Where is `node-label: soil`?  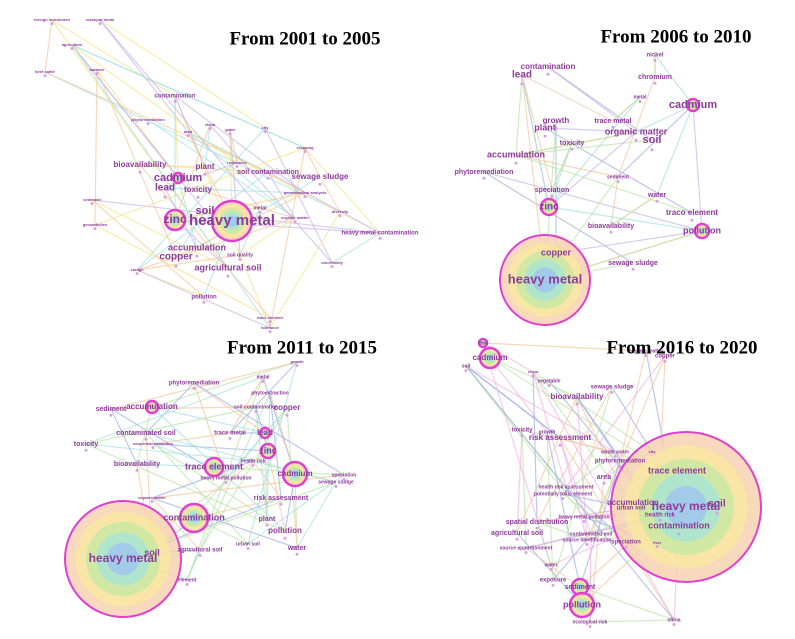 node-label: soil is located at coordinates (205, 211).